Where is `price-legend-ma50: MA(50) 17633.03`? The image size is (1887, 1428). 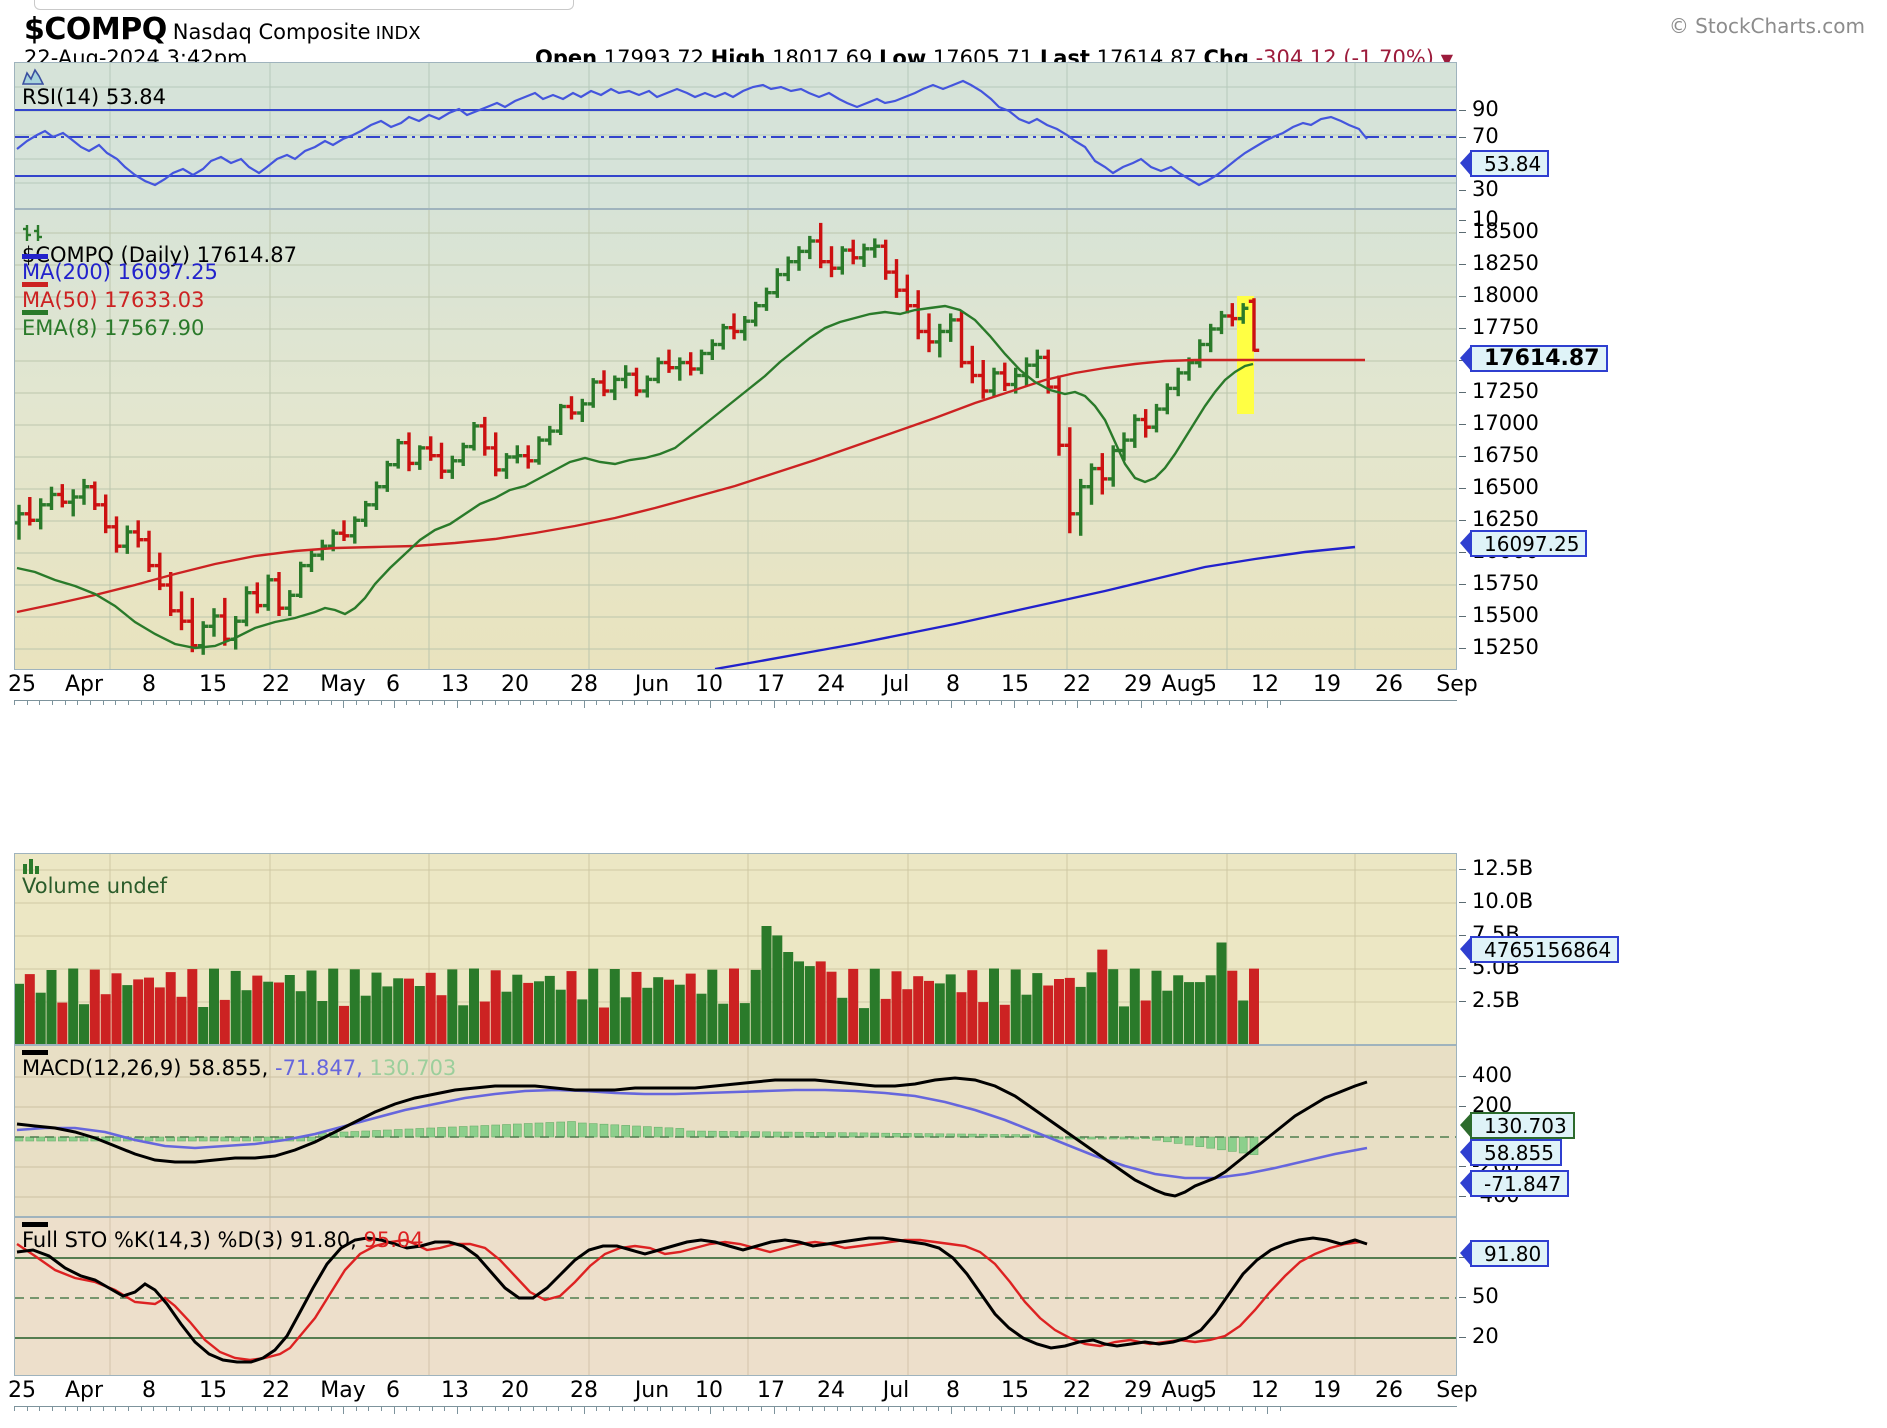 price-legend-ma50: MA(50) 17633.03 is located at coordinates (113, 296).